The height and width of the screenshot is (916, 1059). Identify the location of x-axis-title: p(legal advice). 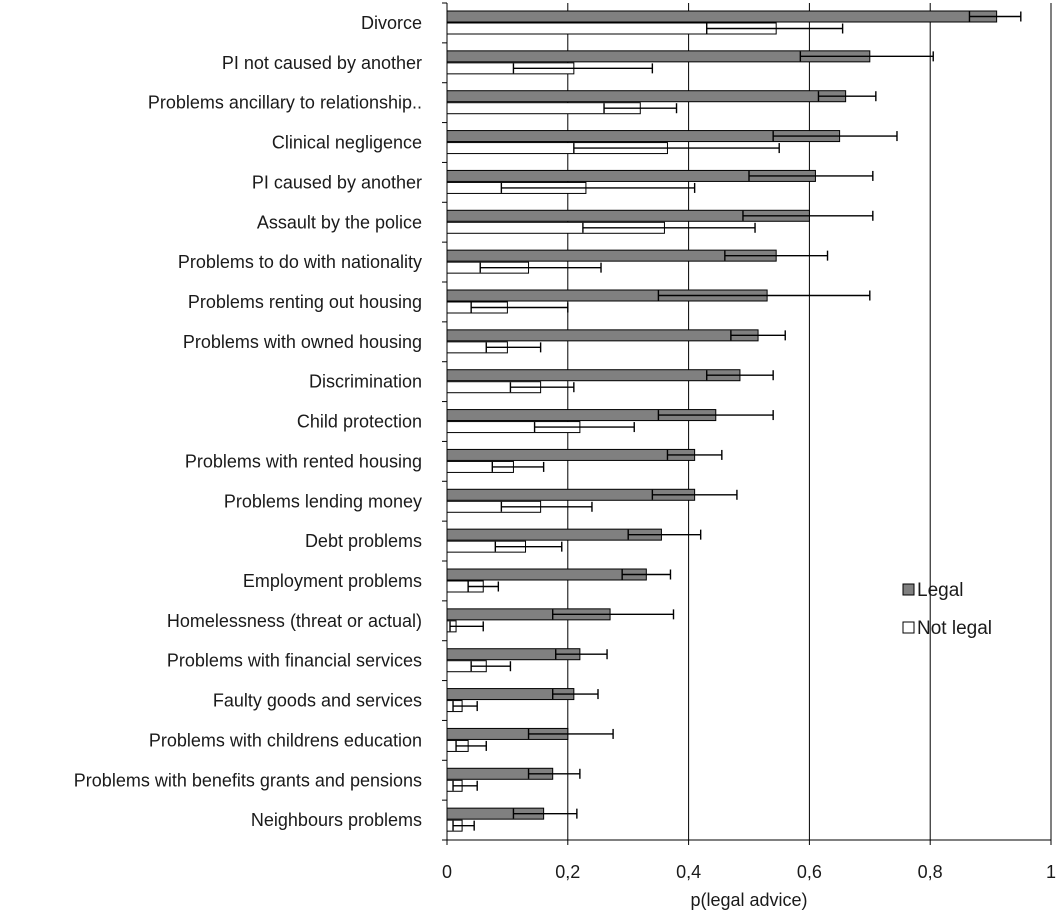
(748, 900).